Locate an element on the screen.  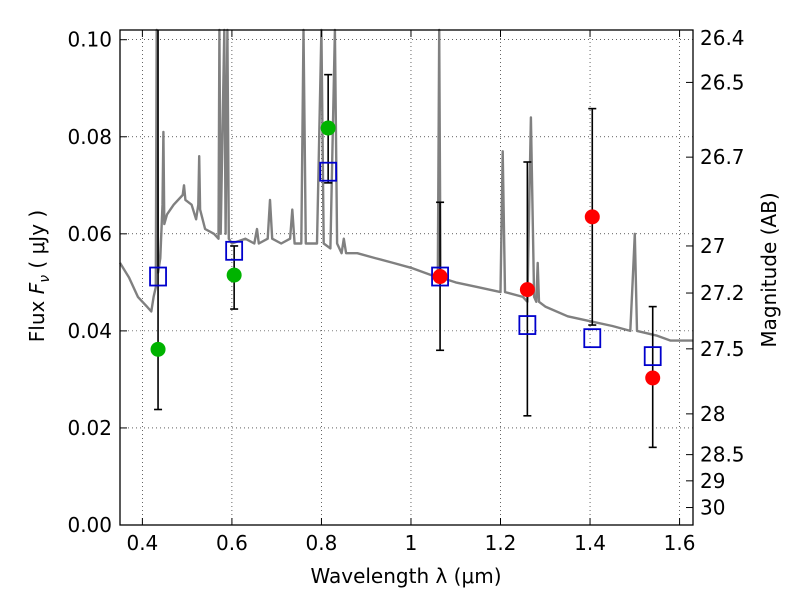
x-tick-label: 1.6 is located at coordinates (680, 543).